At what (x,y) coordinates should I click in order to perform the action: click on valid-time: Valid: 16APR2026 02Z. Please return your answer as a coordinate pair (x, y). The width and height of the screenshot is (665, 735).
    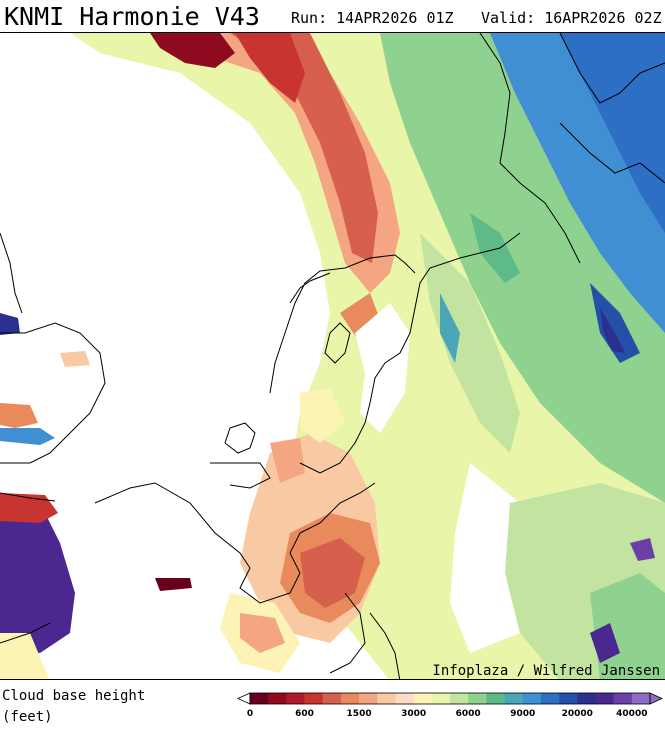
    Looking at the image, I should click on (571, 18).